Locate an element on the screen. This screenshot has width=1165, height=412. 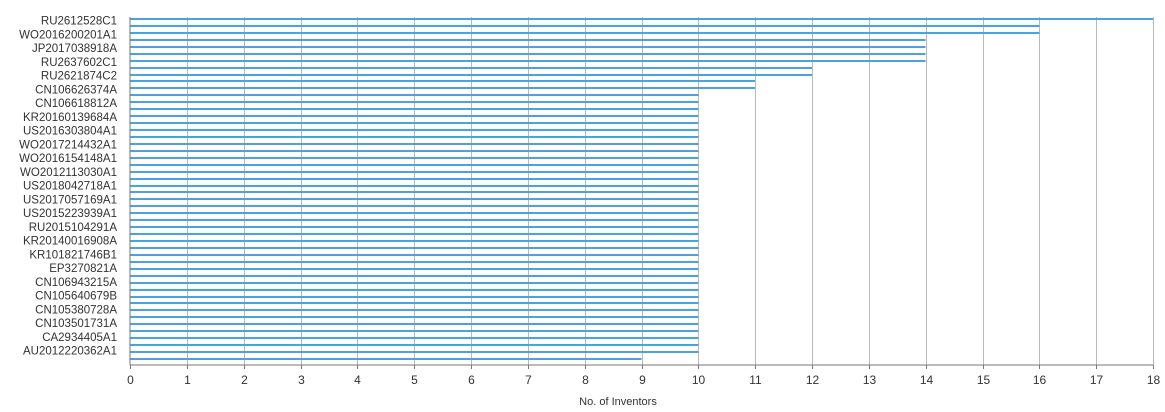
x-tick-label: 12 is located at coordinates (813, 380).